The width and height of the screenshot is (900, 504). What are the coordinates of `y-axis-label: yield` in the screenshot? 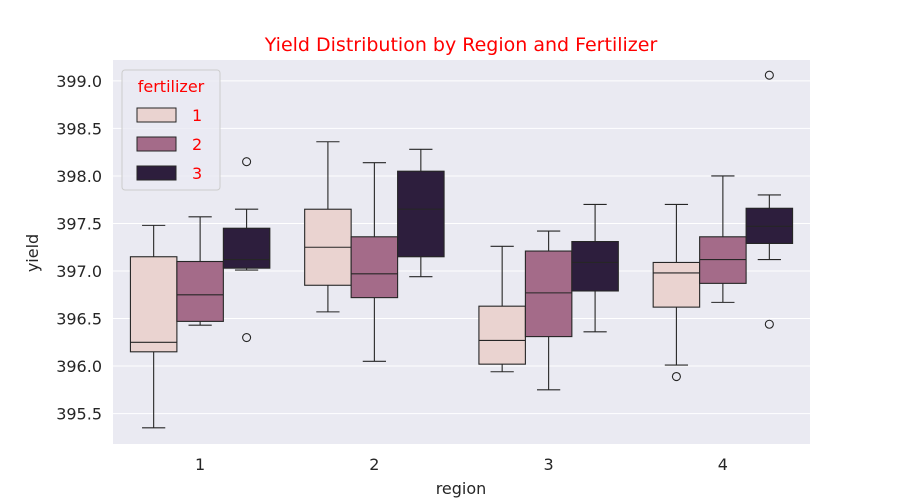 It's located at (32, 253).